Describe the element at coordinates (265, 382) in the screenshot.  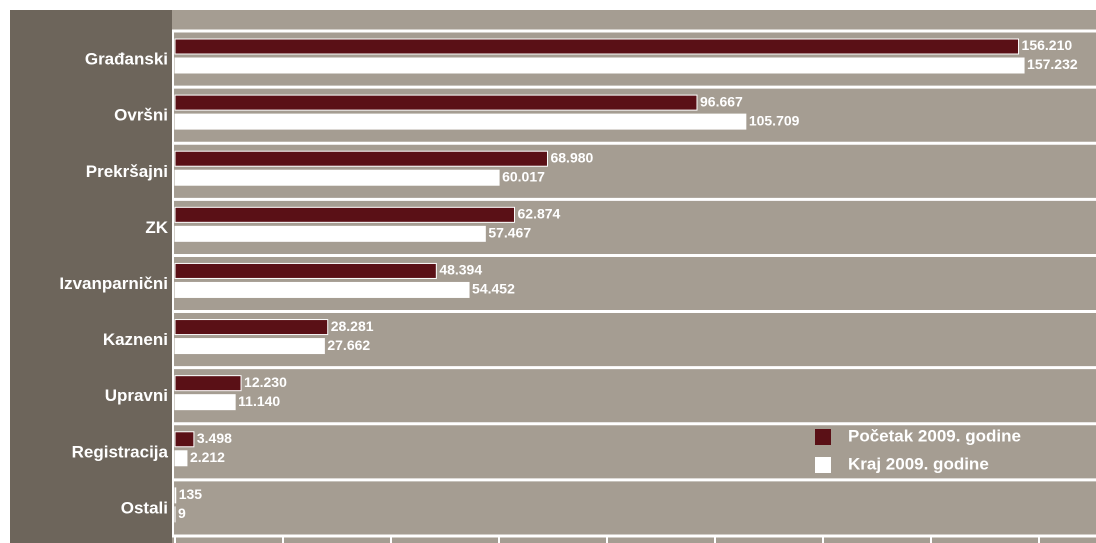
I see `value-label: 12.230` at that location.